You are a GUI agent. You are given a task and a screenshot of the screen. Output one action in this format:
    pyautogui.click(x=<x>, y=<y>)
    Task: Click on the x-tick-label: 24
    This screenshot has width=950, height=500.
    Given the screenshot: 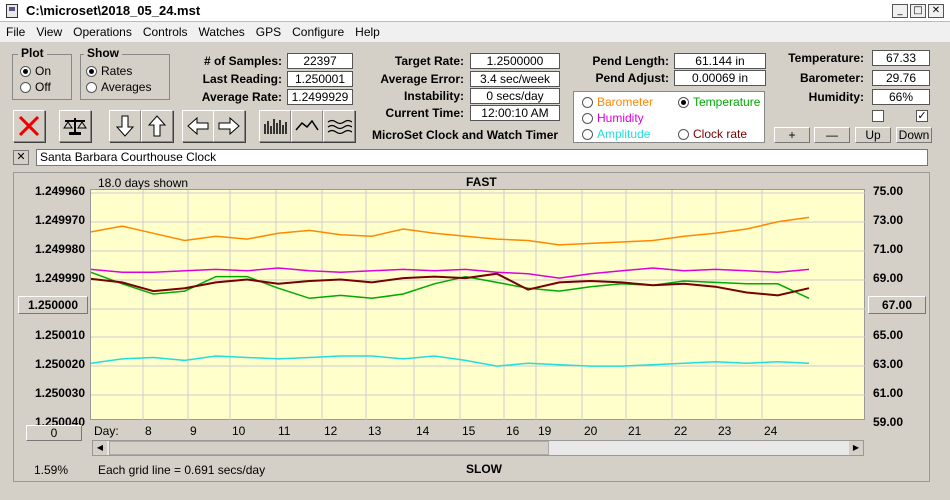 What is the action you would take?
    pyautogui.click(x=771, y=431)
    